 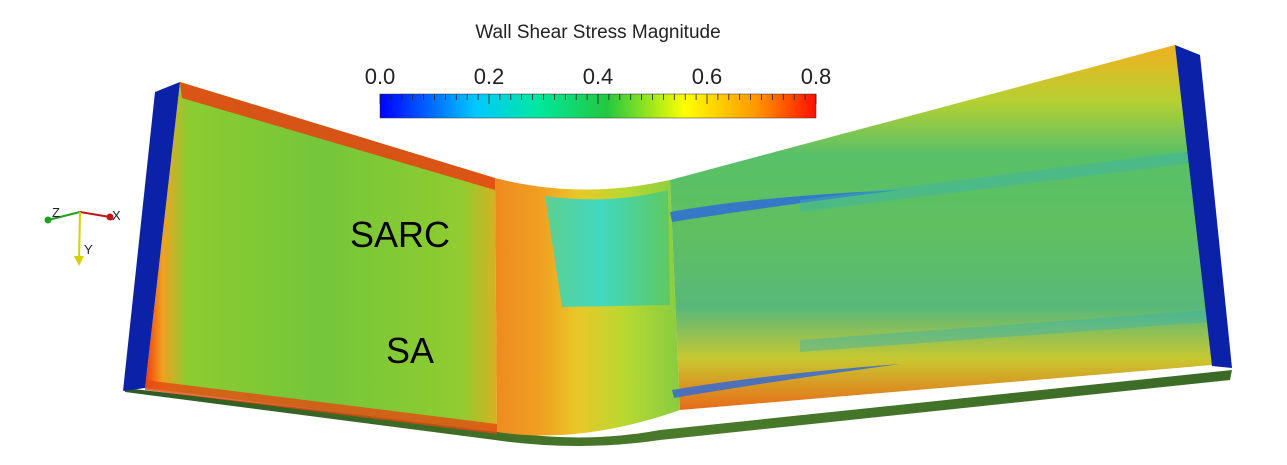 I want to click on left-bottom-rim, so click(x=321, y=407).